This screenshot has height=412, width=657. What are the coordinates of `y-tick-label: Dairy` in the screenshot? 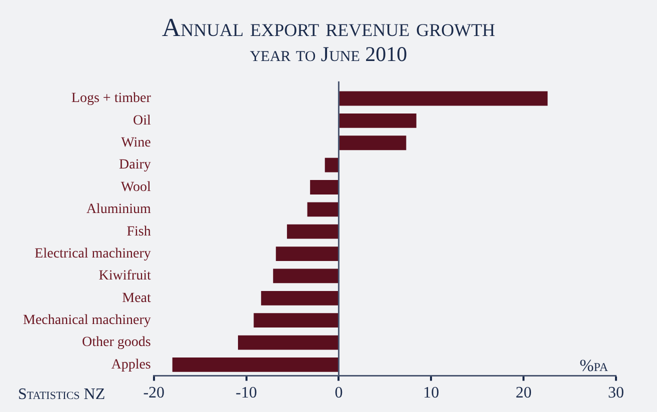 It's located at (134, 165).